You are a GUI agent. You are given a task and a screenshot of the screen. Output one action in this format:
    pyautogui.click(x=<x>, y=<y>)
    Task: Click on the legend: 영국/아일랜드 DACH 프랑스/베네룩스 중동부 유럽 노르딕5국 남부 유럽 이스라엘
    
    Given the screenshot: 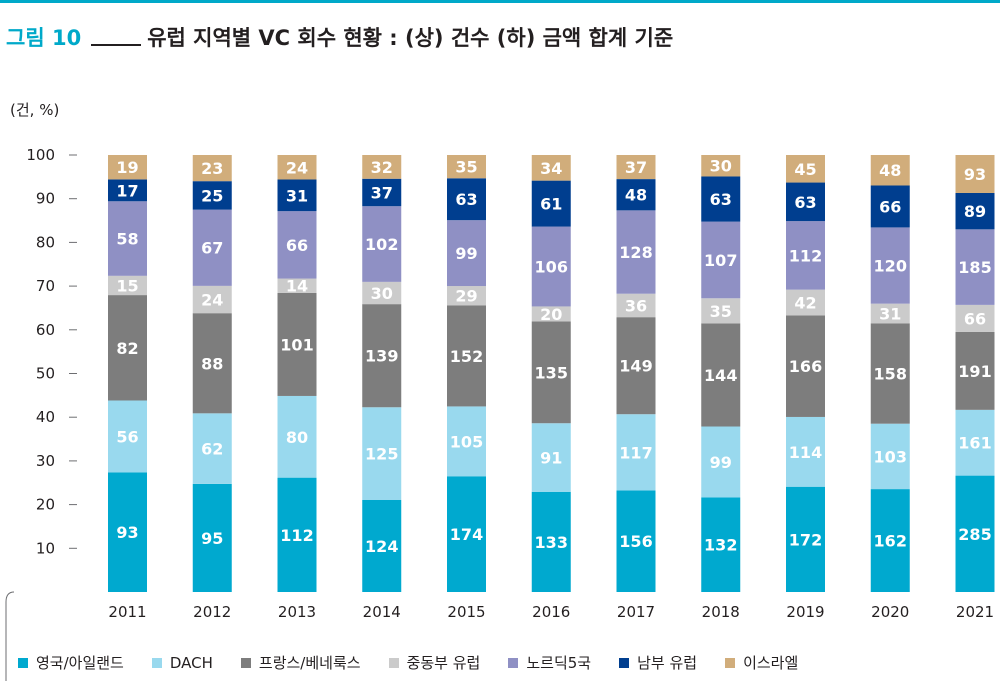 What is the action you would take?
    pyautogui.click(x=422, y=662)
    